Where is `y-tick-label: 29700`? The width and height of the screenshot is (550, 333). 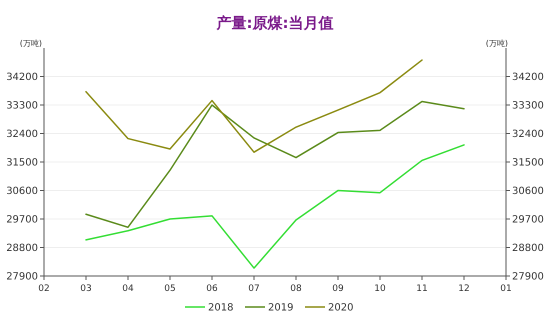 y-tick-label: 29700 is located at coordinates (22, 220).